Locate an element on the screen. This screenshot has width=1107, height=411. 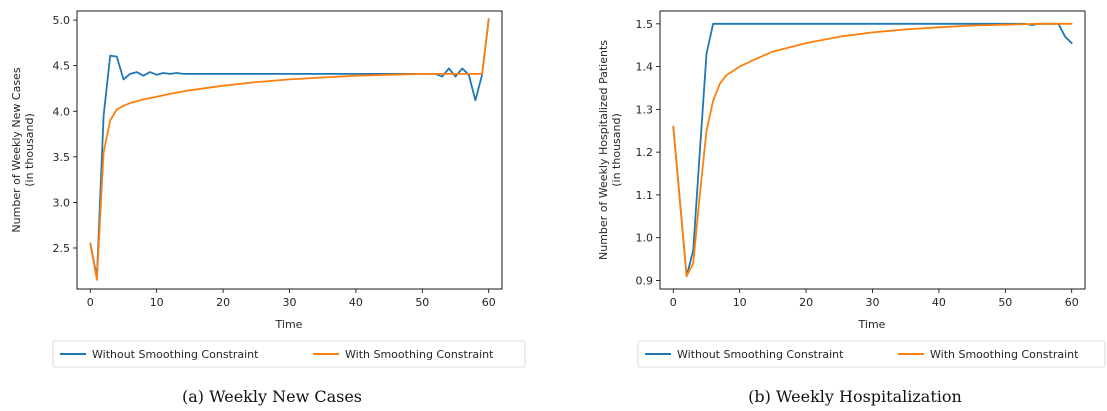
y-axis-label: Number of Weekly Hospitalized Patients is located at coordinates (603, 150).